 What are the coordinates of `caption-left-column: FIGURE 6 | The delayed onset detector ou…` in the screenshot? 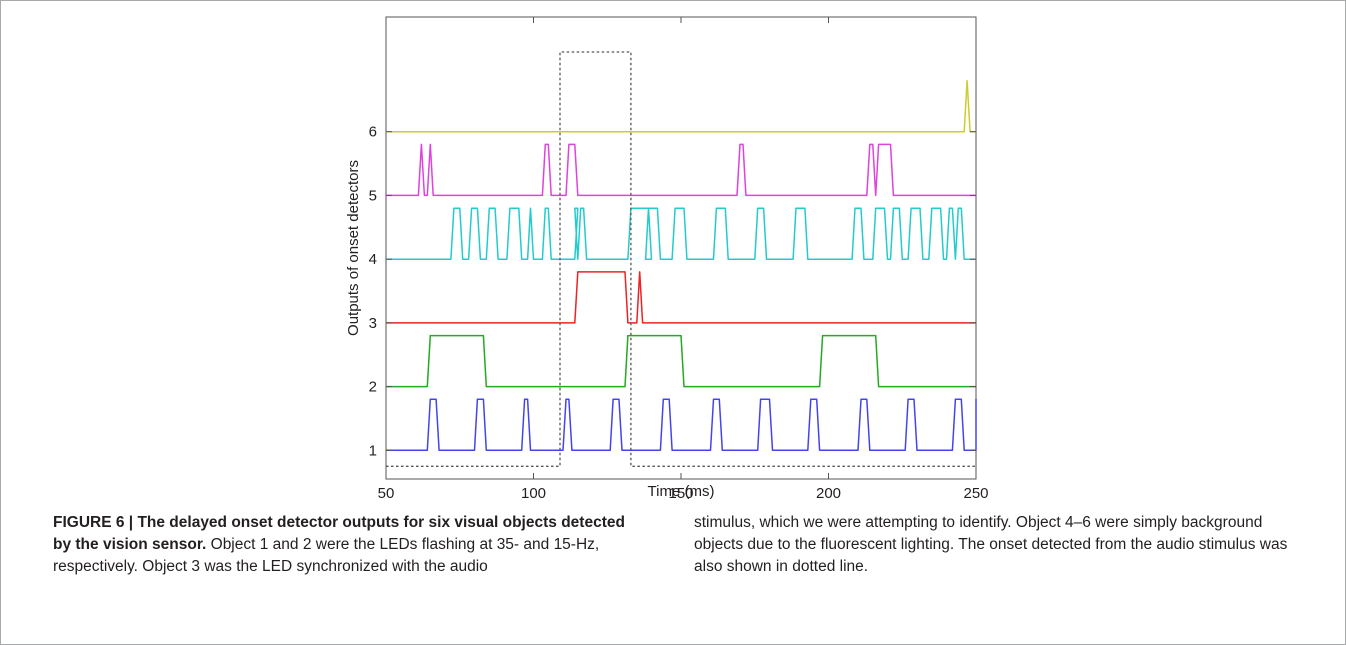 It's located at (347, 545).